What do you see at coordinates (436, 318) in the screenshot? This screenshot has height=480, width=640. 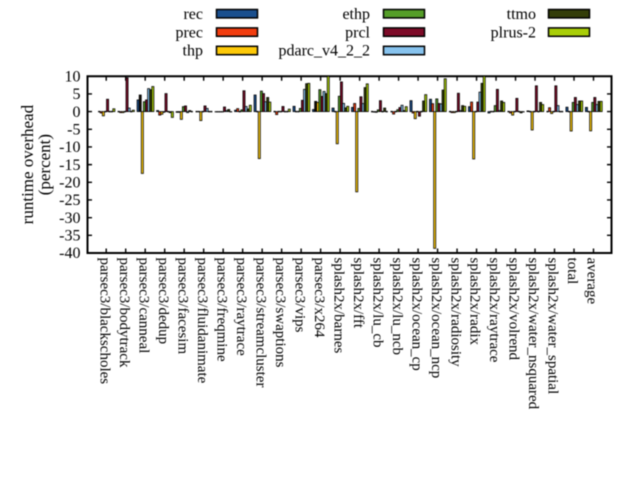 I see `svg-text: splash2x/ocean_ncp` at bounding box center [436, 318].